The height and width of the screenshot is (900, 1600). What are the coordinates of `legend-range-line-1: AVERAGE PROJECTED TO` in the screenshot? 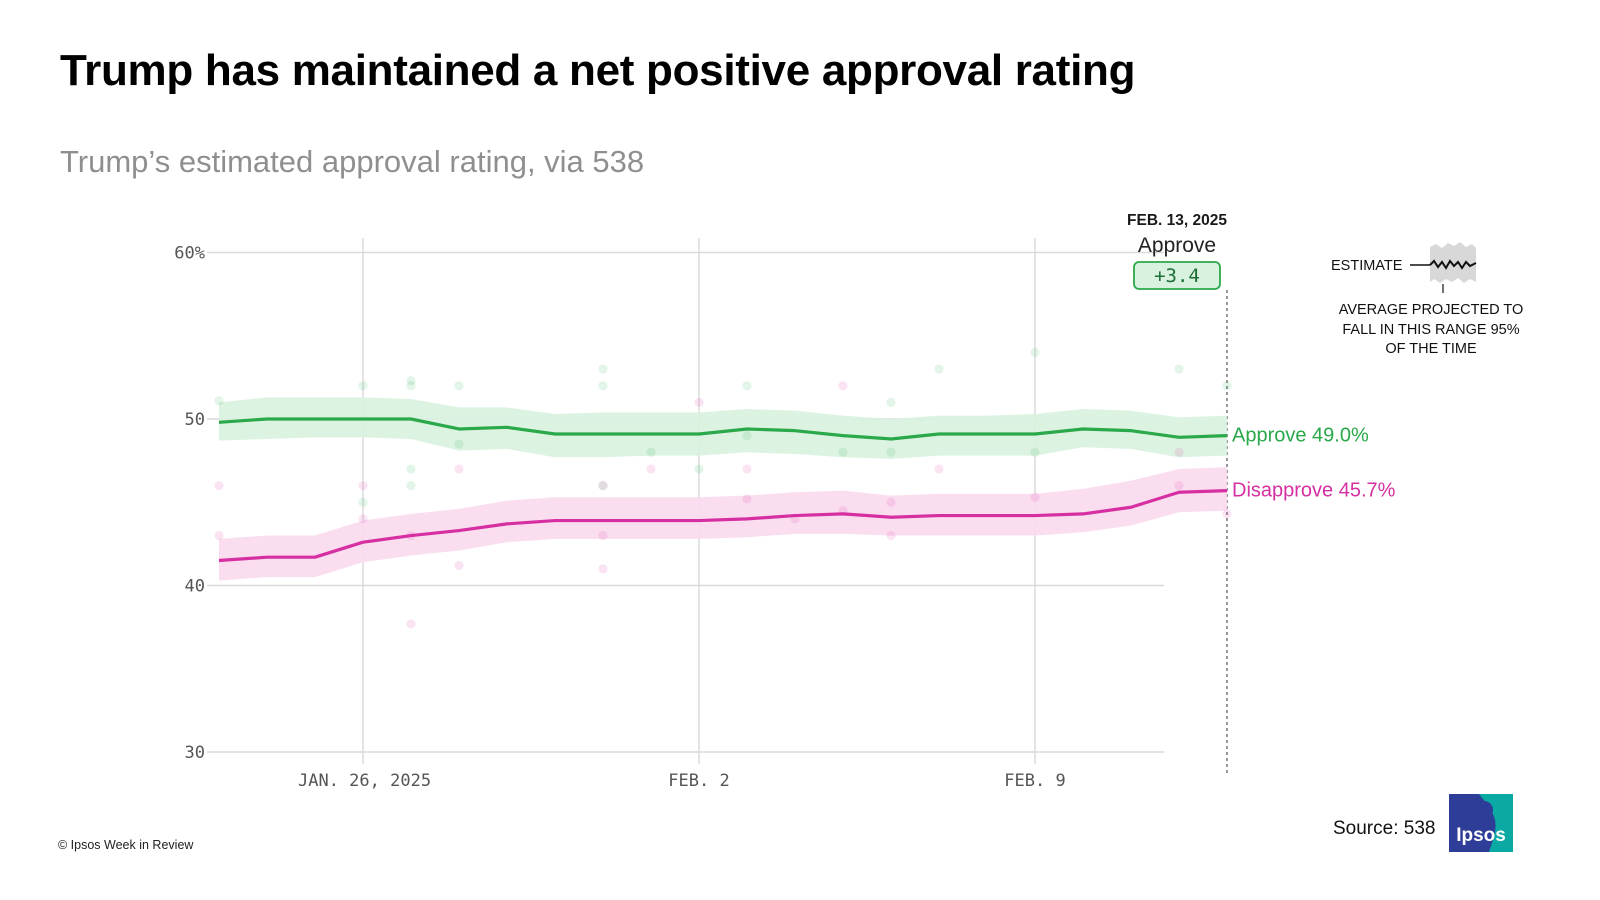 It's located at (1431, 310).